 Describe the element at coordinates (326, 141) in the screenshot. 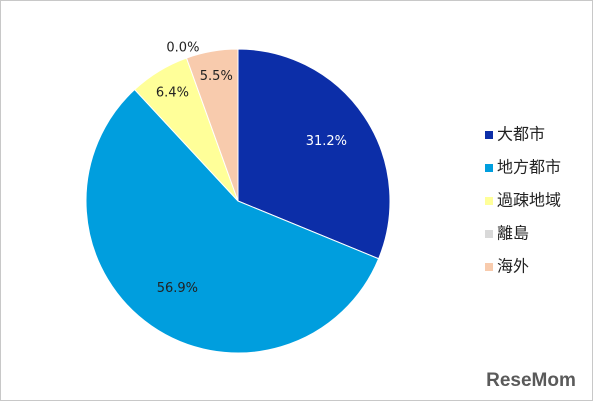

I see `data-label: 31.2%` at that location.